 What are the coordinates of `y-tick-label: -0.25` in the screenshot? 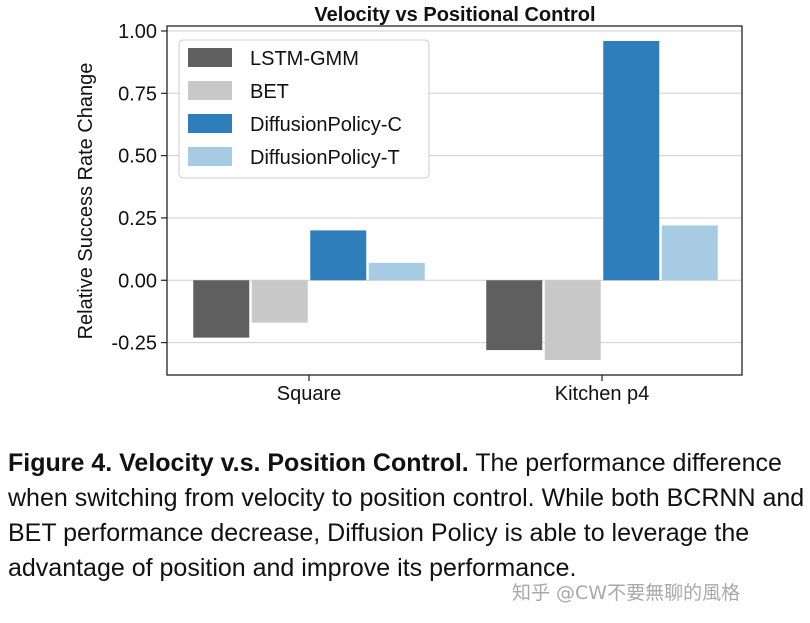 It's located at (134, 344).